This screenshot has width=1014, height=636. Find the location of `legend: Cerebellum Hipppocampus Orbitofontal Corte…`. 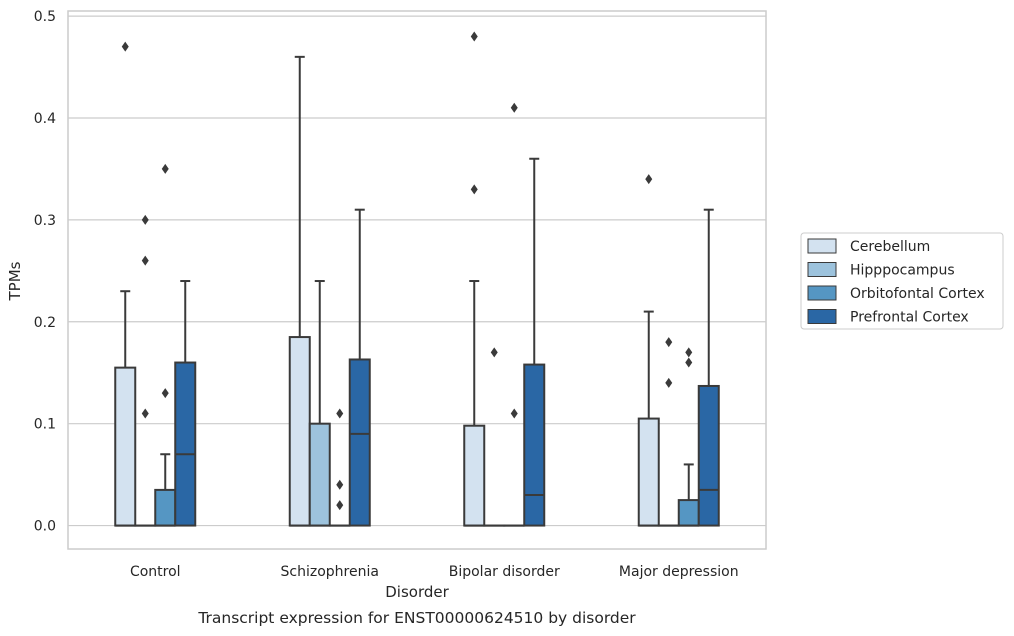

legend: Cerebellum Hipppocampus Orbitofontal Corte… is located at coordinates (902, 281).